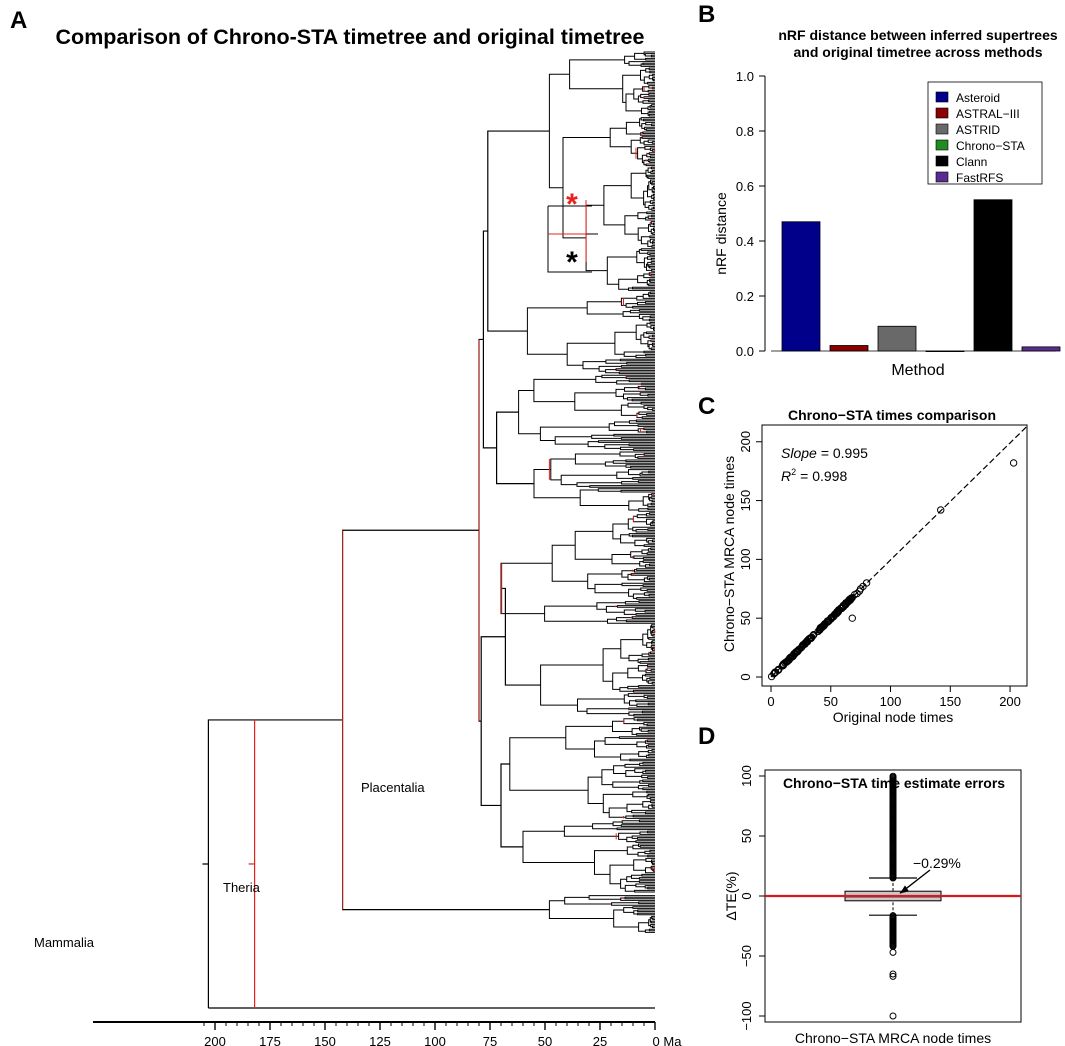  I want to click on x-axis-tick-label: 100, so click(891, 701).